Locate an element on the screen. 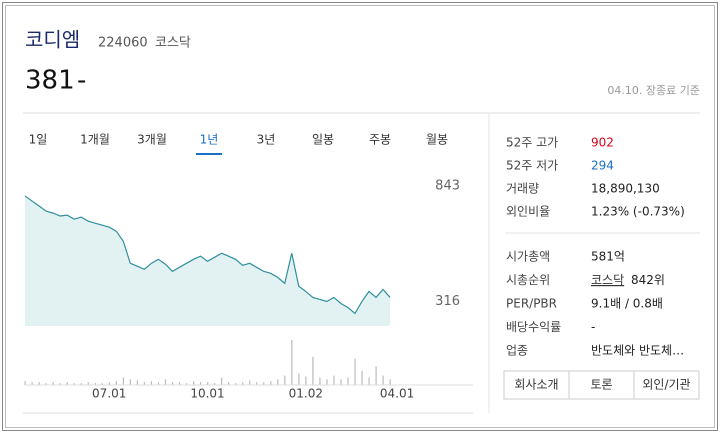 This screenshot has width=720, height=433. stat-label: 시총순위 is located at coordinates (528, 280).